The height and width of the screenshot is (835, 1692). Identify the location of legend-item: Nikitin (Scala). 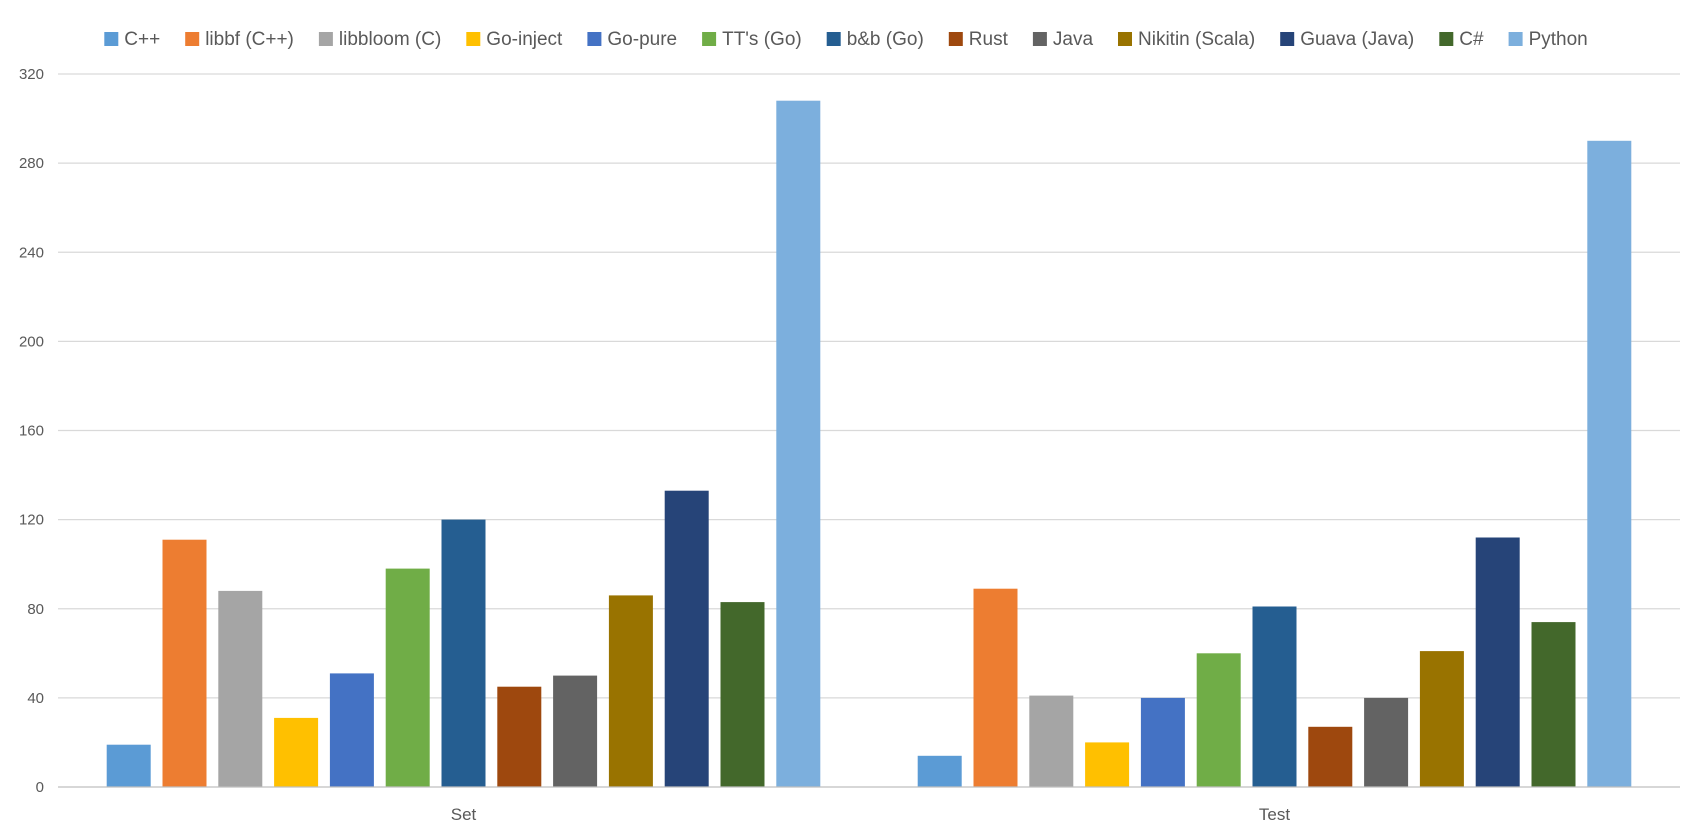
(1186, 39).